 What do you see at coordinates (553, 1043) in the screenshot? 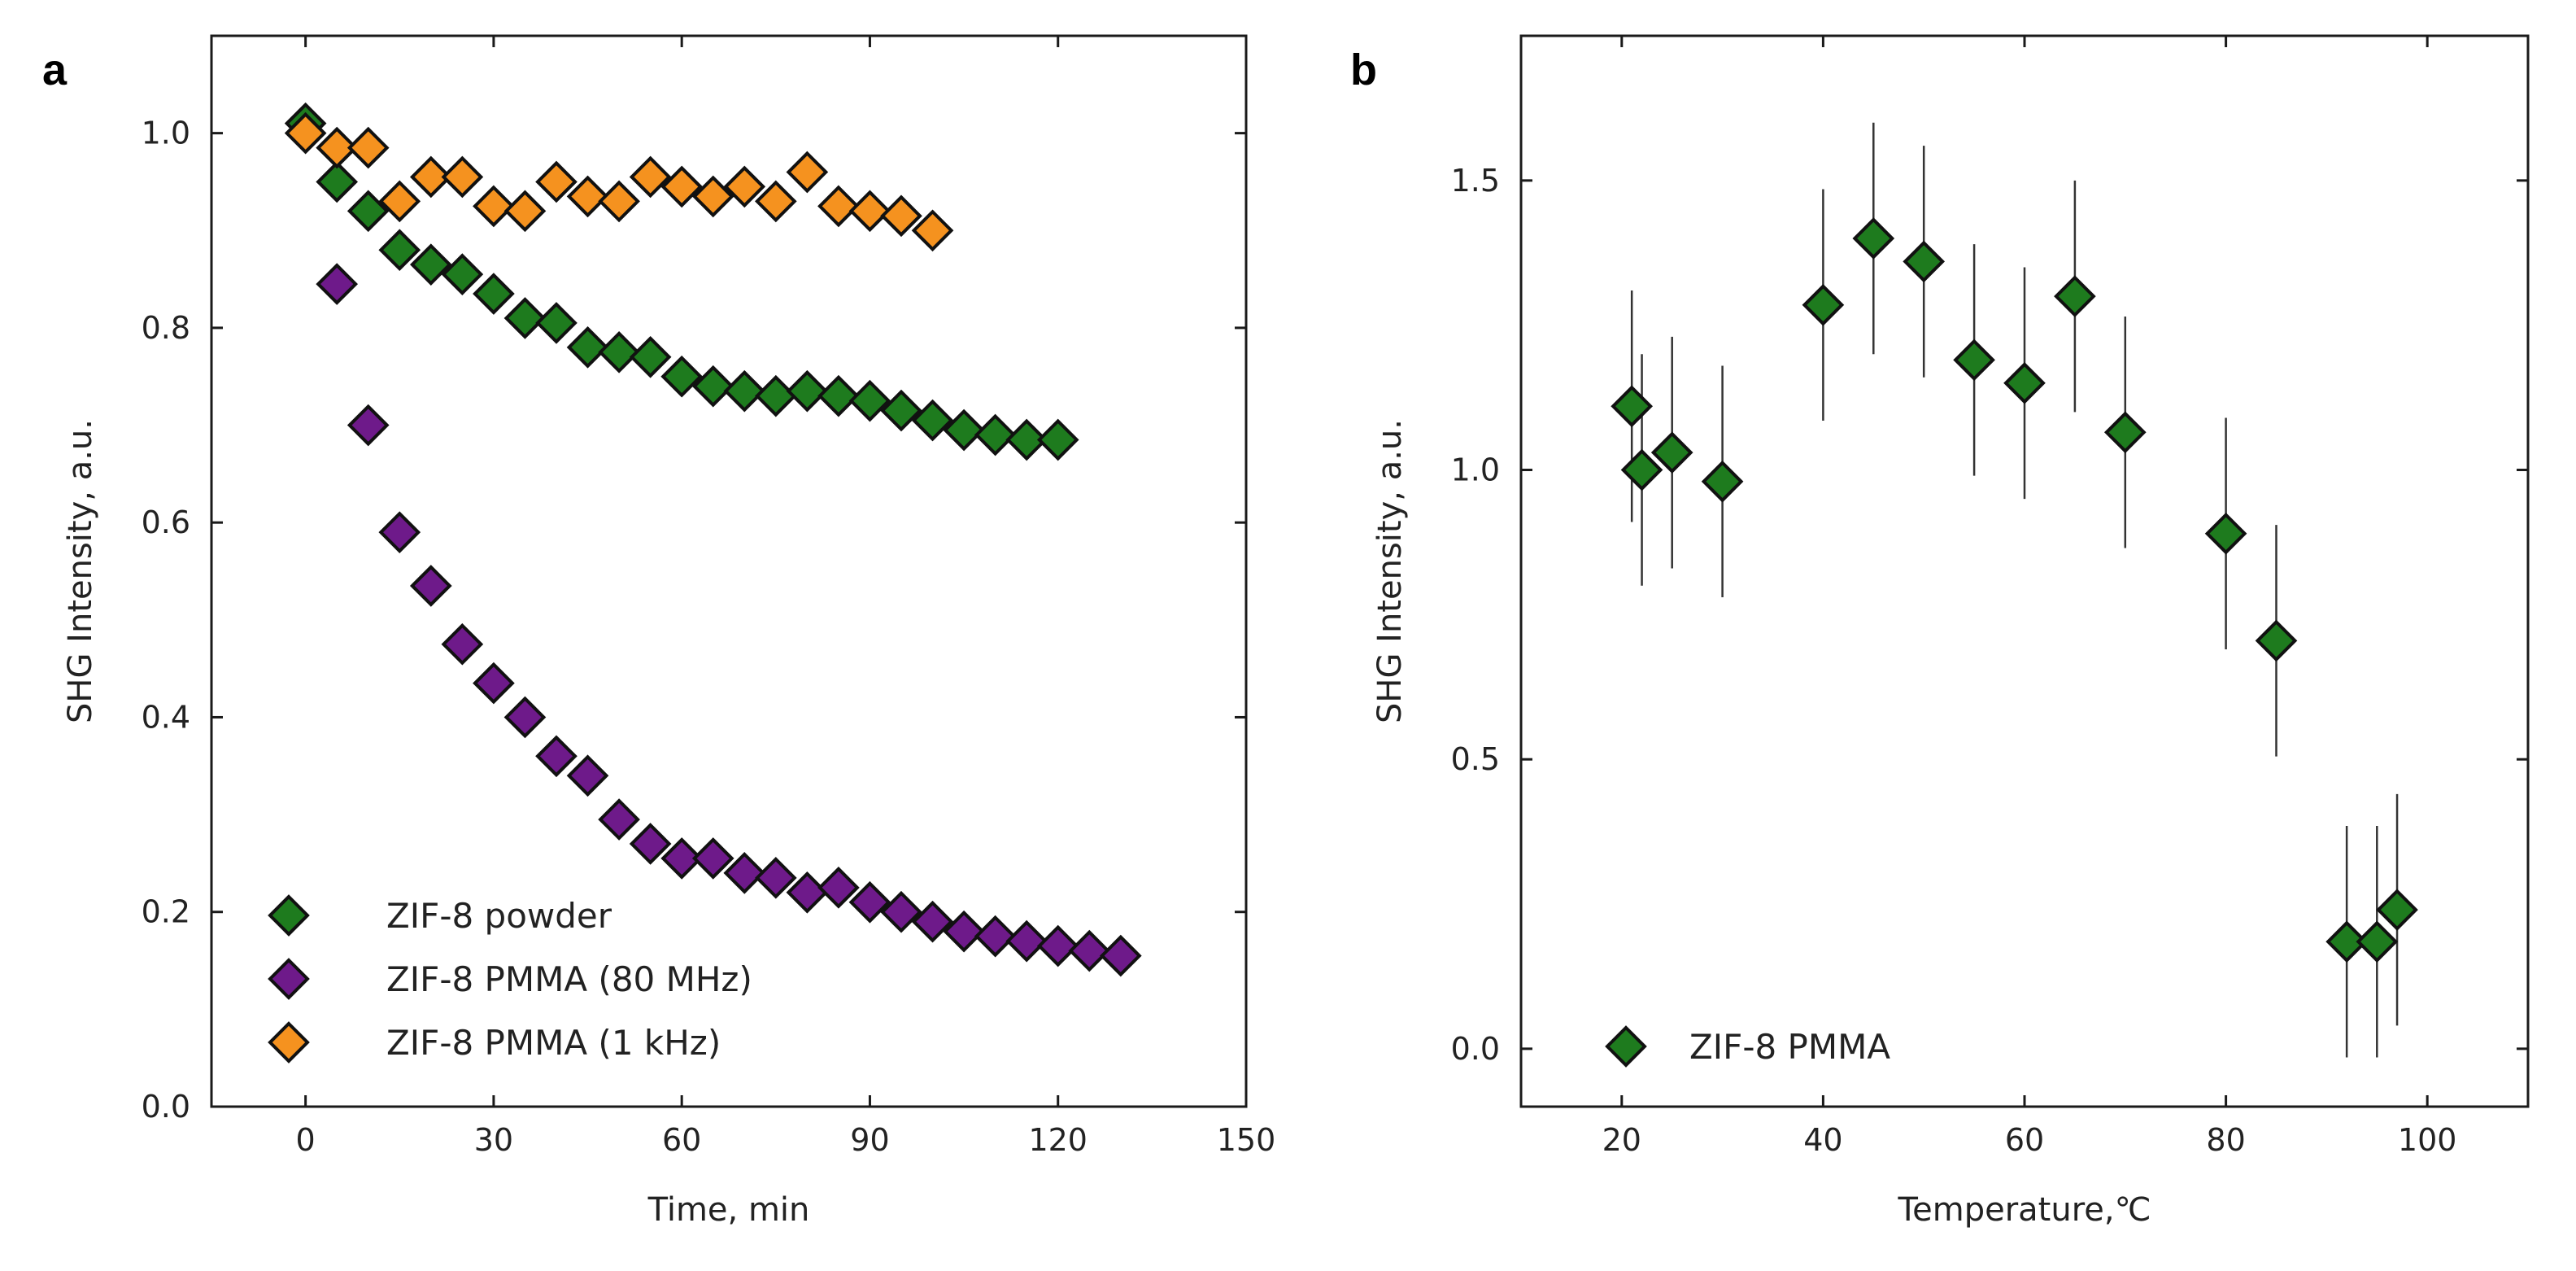
I see `legend-label: ZIF-8 PMMA (1 kHz)` at bounding box center [553, 1043].